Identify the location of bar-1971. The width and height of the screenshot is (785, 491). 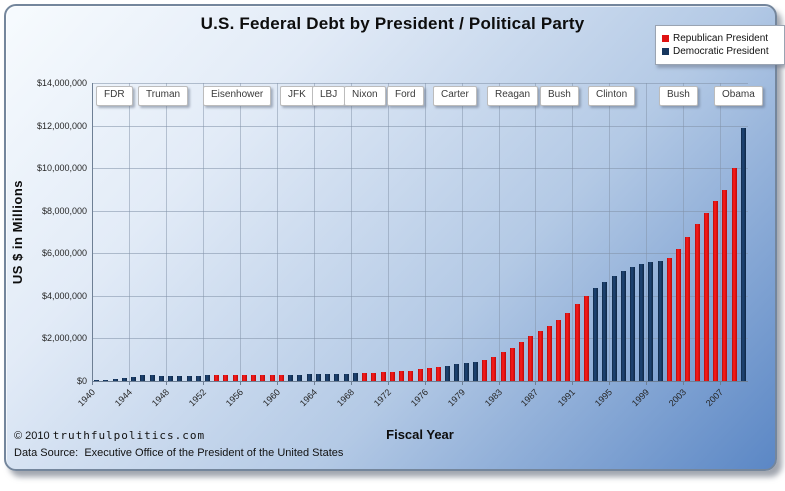
(383, 376).